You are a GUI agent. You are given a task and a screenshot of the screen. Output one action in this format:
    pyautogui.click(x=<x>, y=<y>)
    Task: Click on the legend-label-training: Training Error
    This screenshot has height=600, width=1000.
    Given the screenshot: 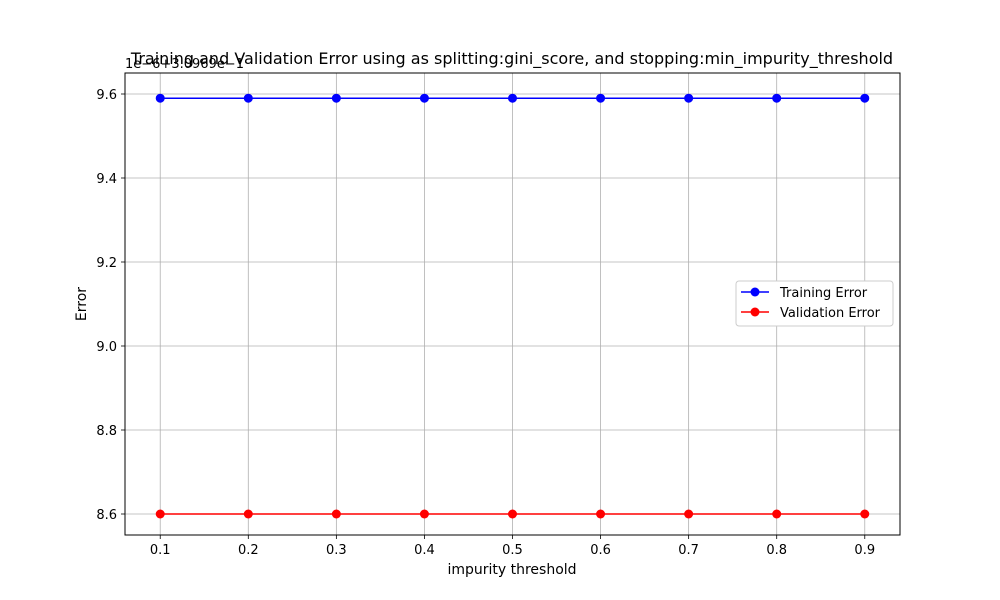 What is the action you would take?
    pyautogui.click(x=823, y=293)
    